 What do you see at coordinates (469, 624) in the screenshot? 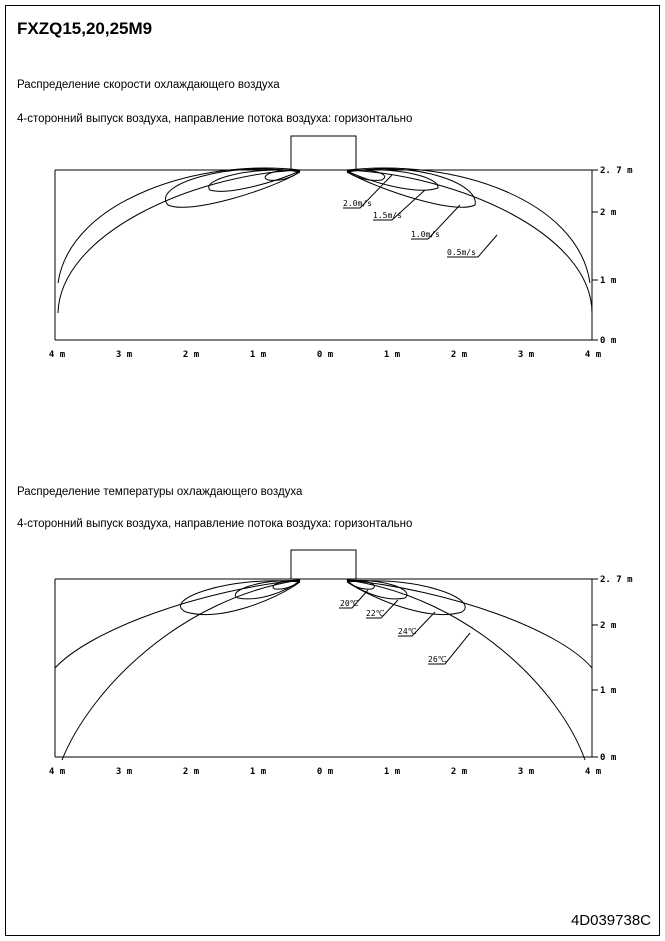
I see `contour-26-right` at bounding box center [469, 624].